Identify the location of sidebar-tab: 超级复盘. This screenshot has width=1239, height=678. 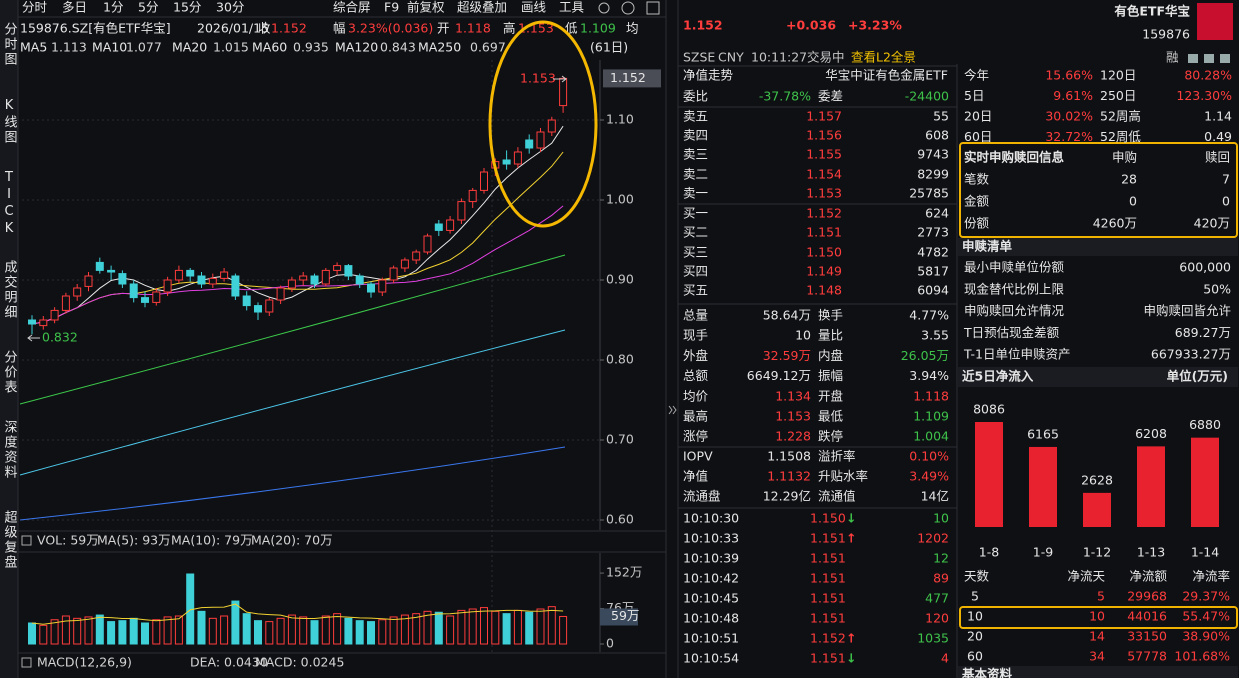
(10, 540).